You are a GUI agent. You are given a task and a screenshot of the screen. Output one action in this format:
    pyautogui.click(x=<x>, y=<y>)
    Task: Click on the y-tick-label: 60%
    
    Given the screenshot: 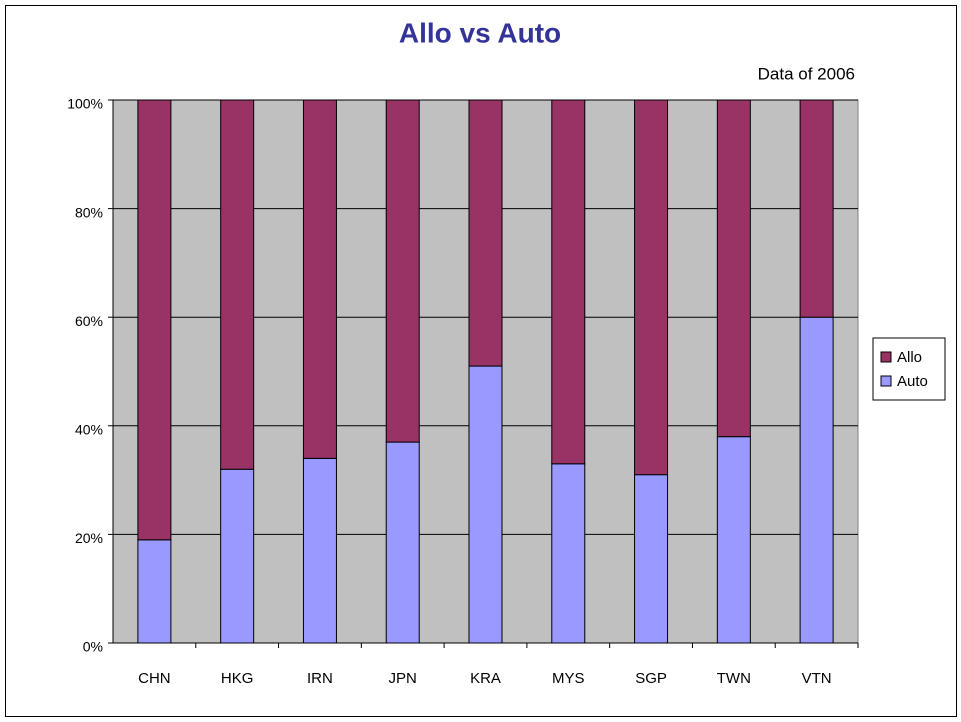 What is the action you would take?
    pyautogui.click(x=89, y=321)
    